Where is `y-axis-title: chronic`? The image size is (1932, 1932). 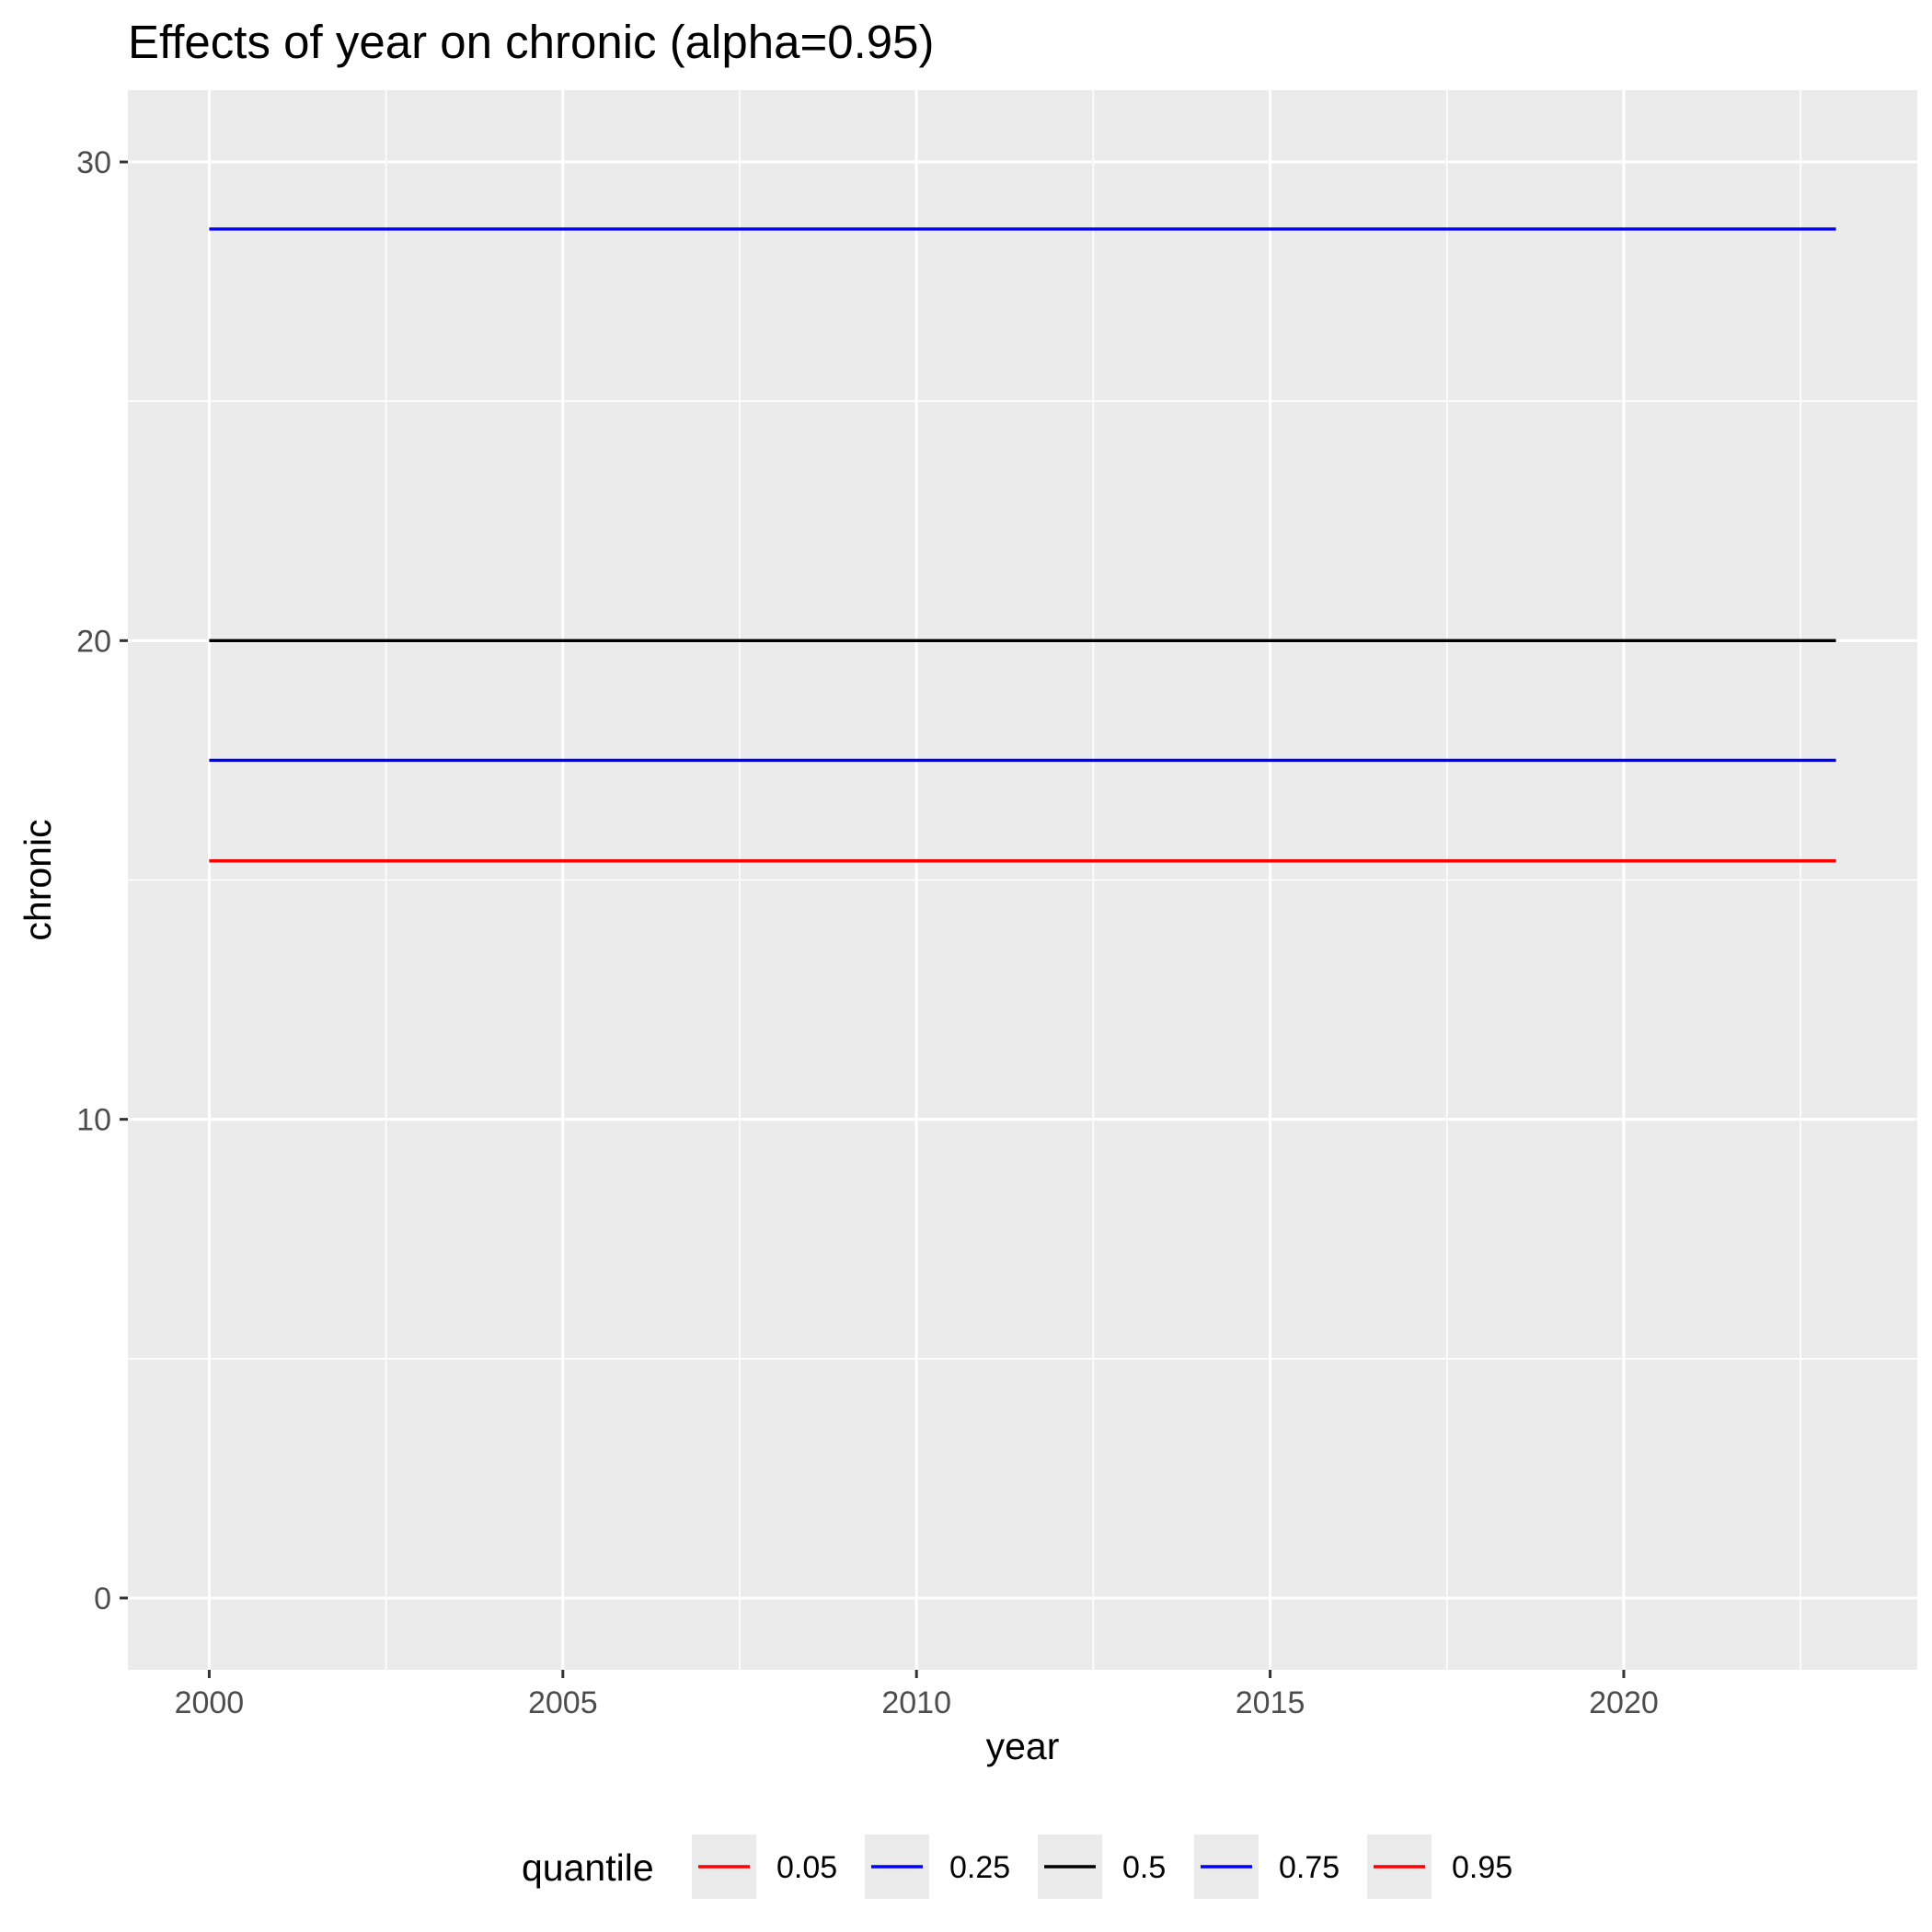
y-axis-title: chronic is located at coordinates (38, 879).